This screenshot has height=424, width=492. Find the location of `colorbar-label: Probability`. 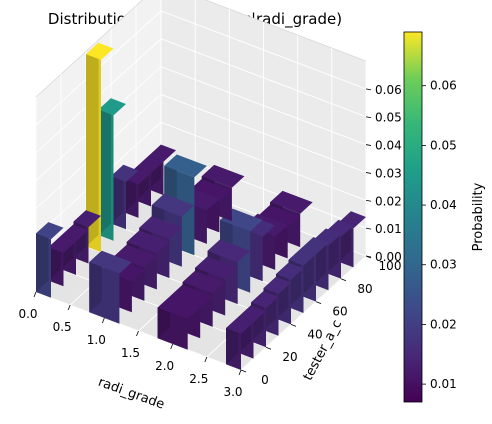

colorbar-label: Probability is located at coordinates (478, 216).